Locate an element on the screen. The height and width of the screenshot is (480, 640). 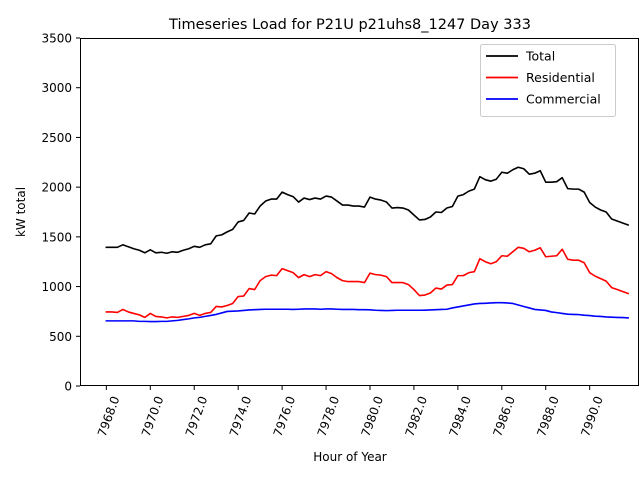
x-axis-label: Hour of Year is located at coordinates (350, 457).